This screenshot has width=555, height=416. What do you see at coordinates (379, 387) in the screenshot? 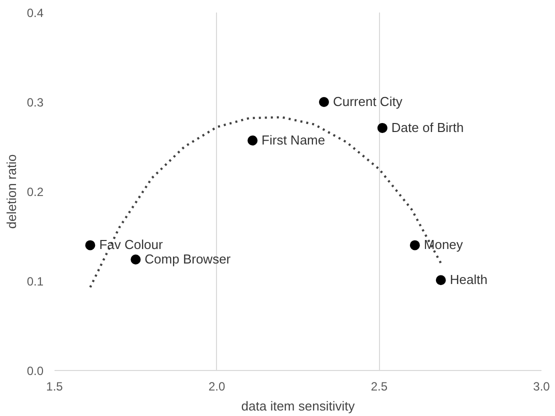
I see `x-tick-label: 2.5` at bounding box center [379, 387].